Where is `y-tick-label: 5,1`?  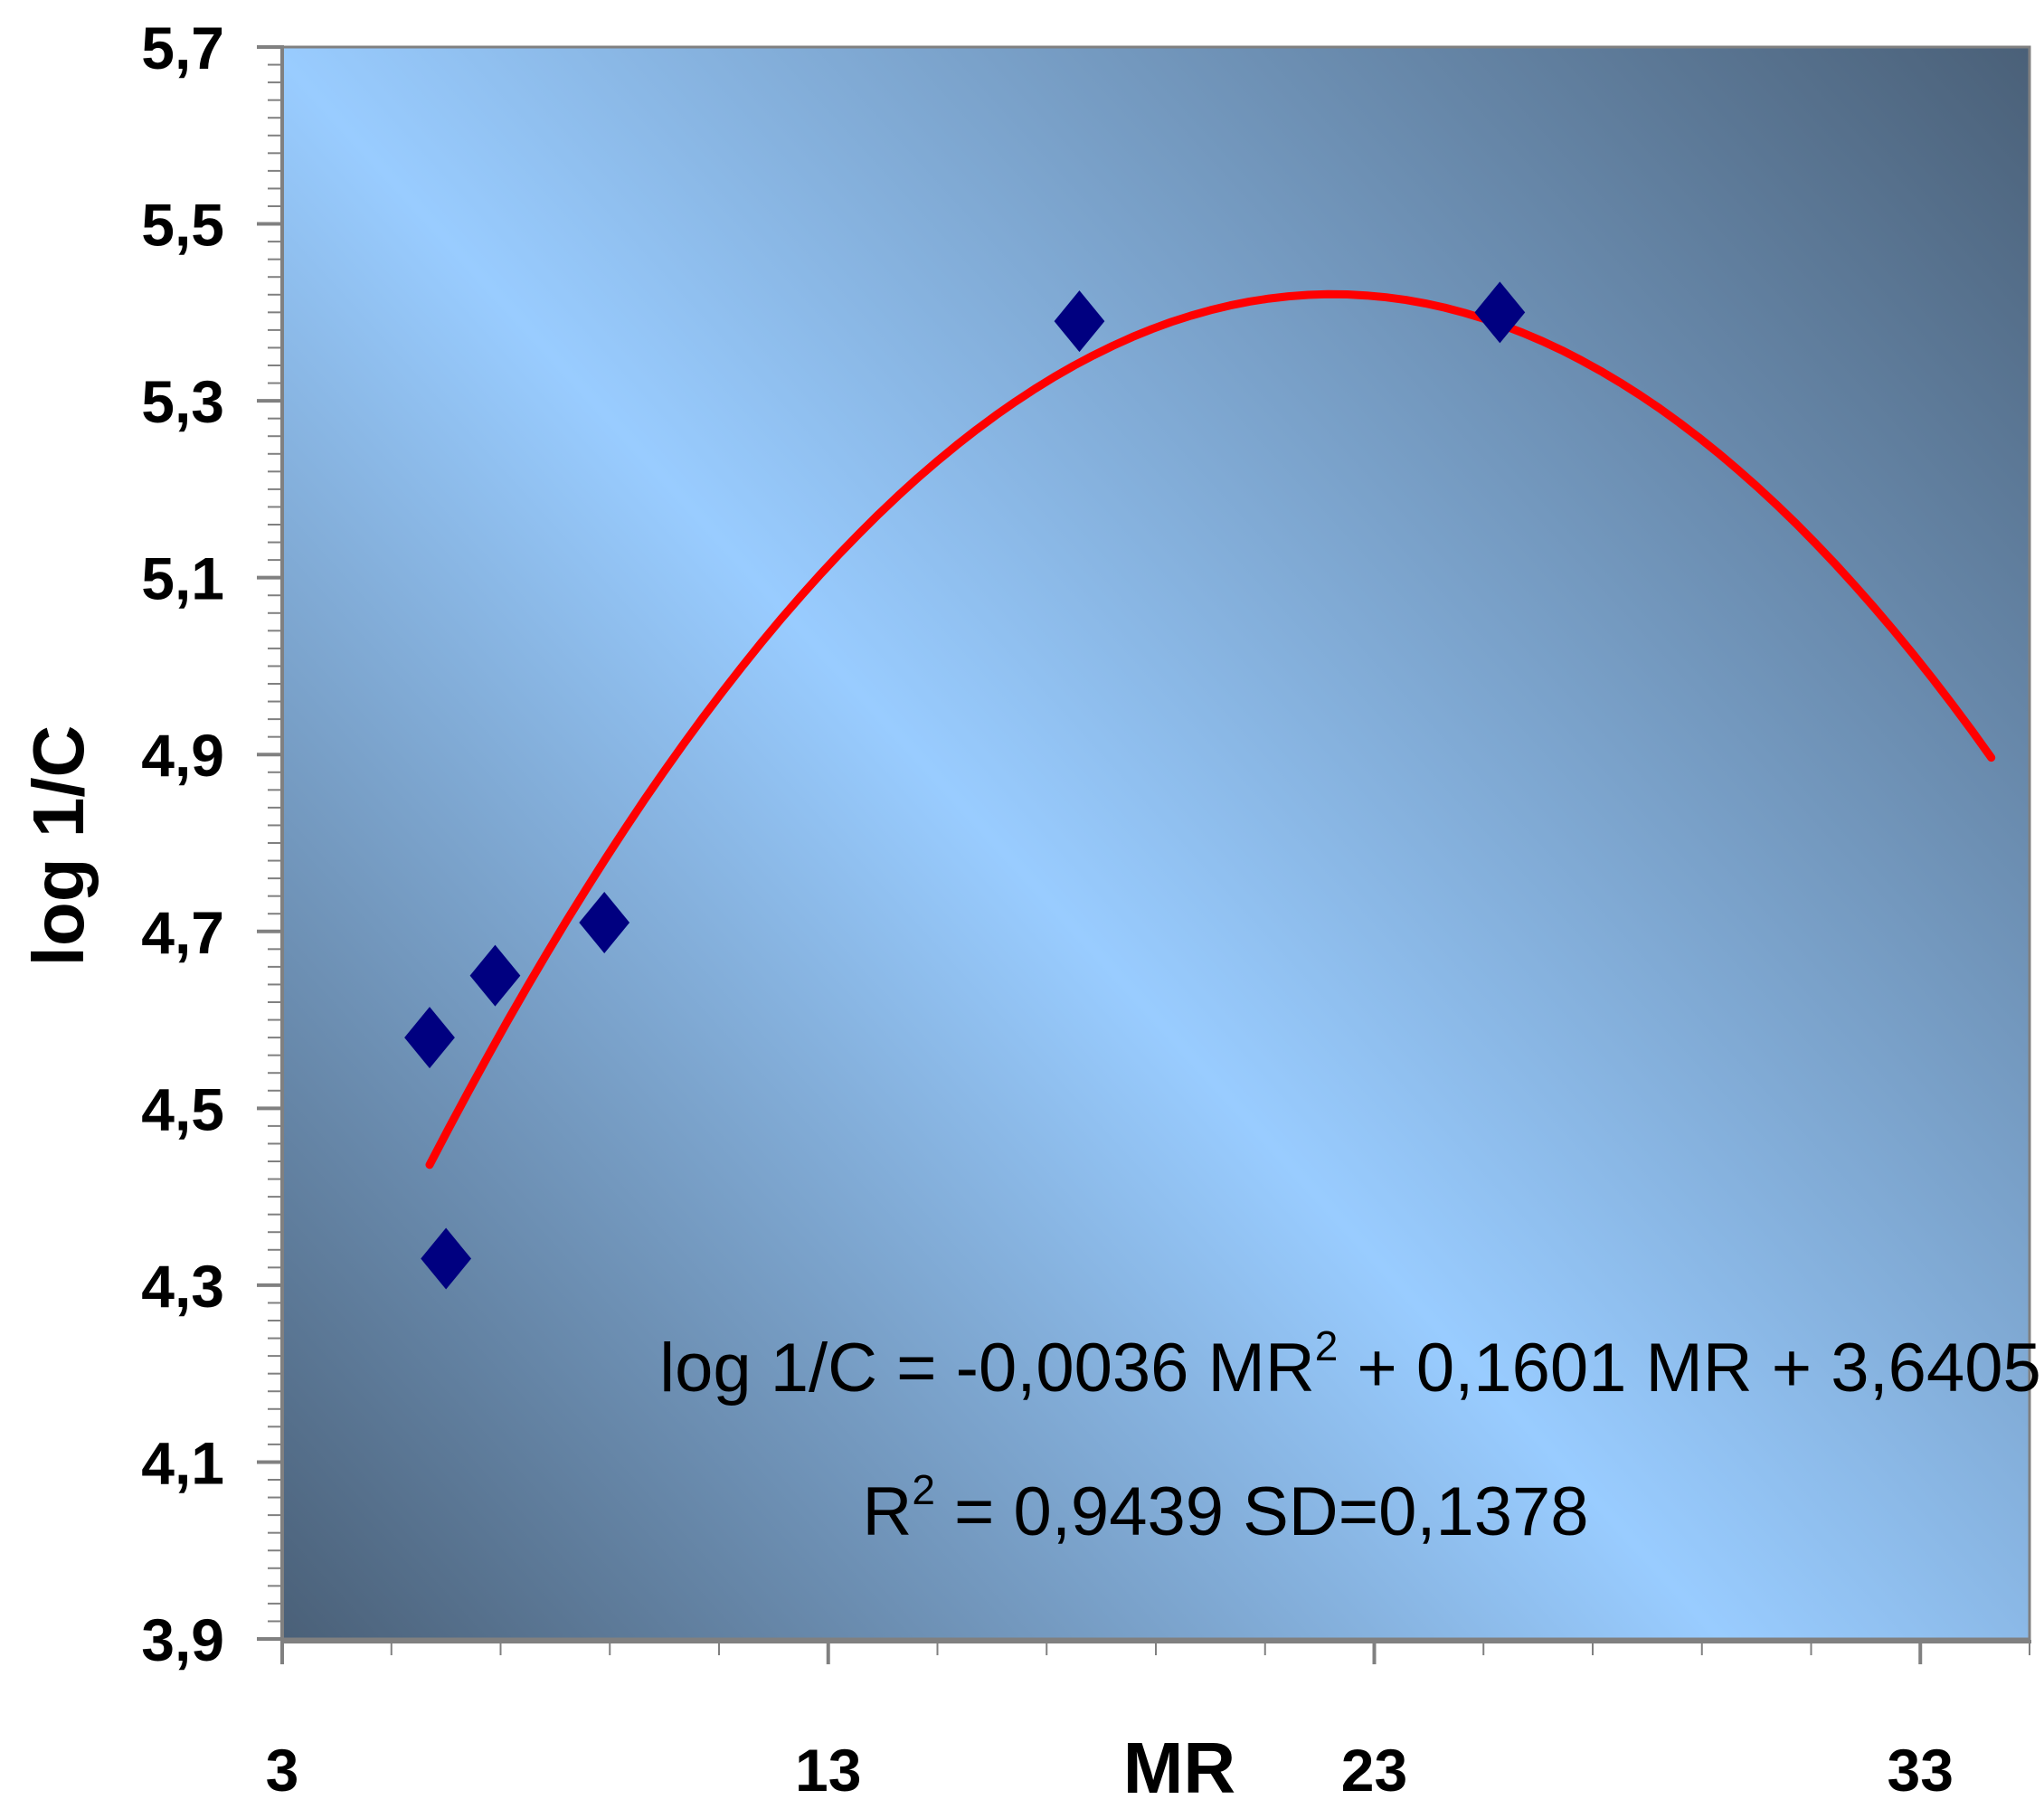
y-tick-label: 5,1 is located at coordinates (183, 578).